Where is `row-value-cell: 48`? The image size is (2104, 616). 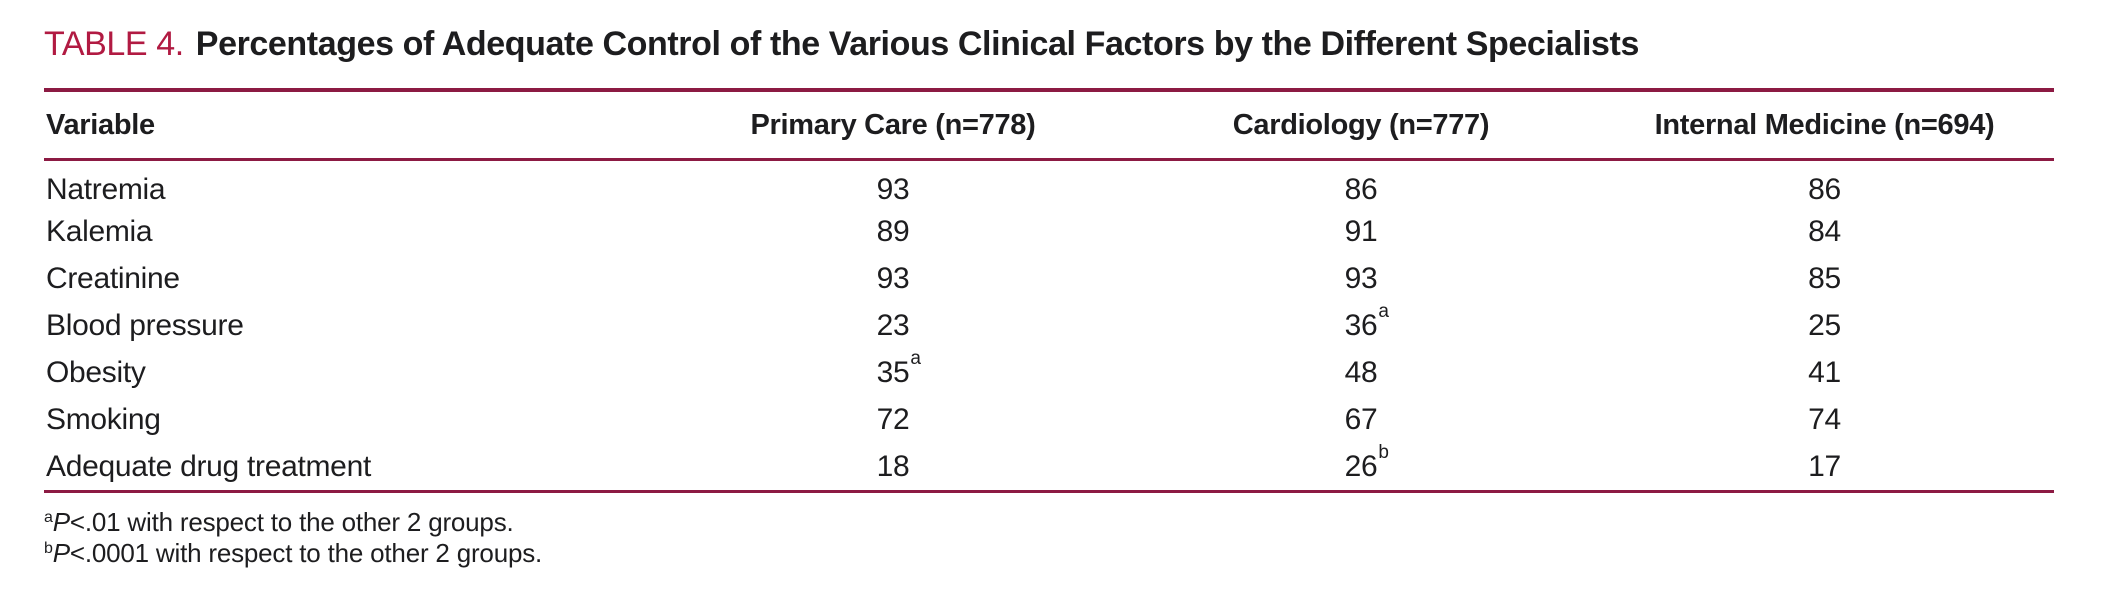 row-value-cell: 48 is located at coordinates (1361, 372).